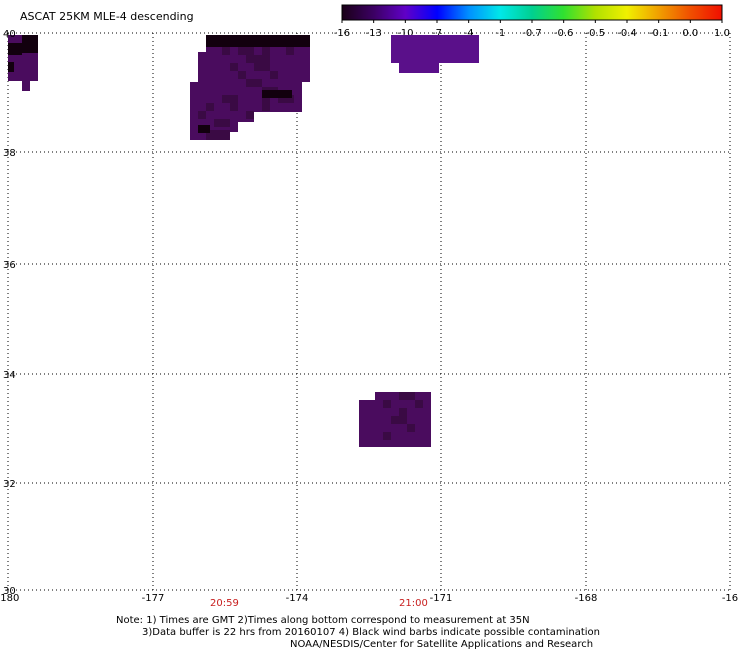 This screenshot has height=650, width=740. Describe the element at coordinates (690, 33) in the screenshot. I see `colorbar-label: 0.0` at that location.